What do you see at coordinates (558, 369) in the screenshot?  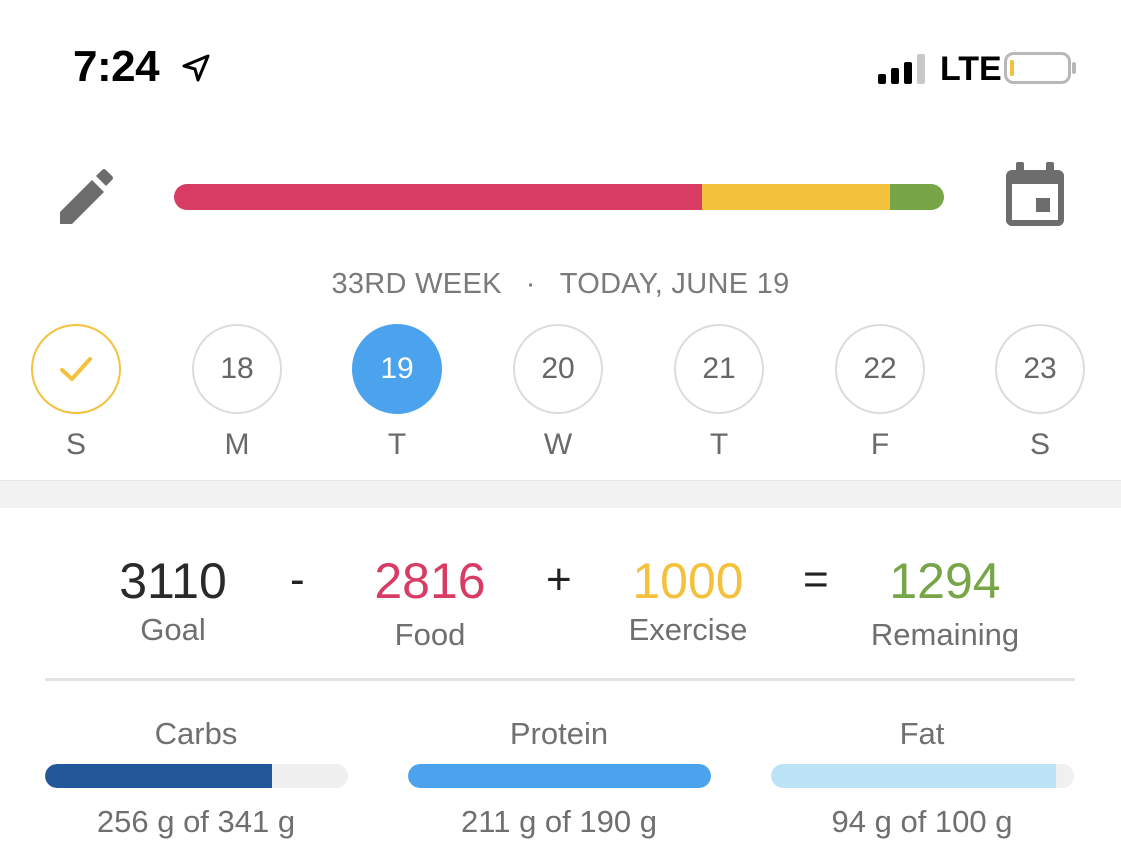 I see `day-circle: 20` at bounding box center [558, 369].